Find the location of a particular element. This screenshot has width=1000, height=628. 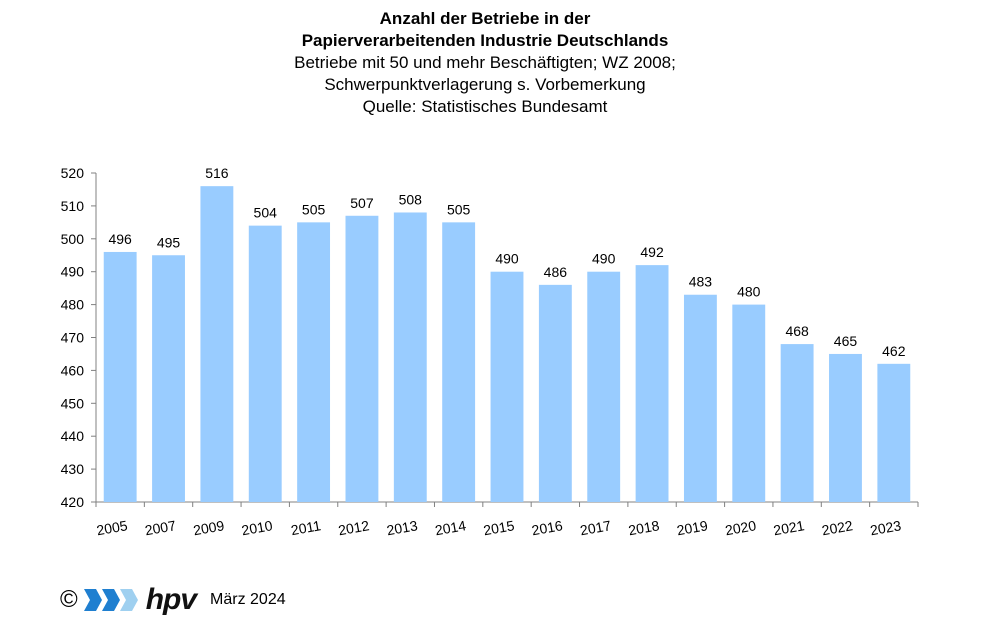

hpv-chevrons-icon is located at coordinates (110, 600).